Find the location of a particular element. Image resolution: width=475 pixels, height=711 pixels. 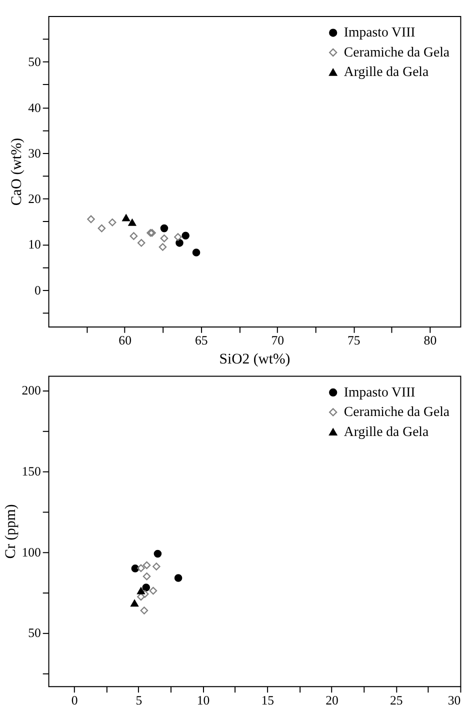

y-tick-label: 150 is located at coordinates (31, 471).